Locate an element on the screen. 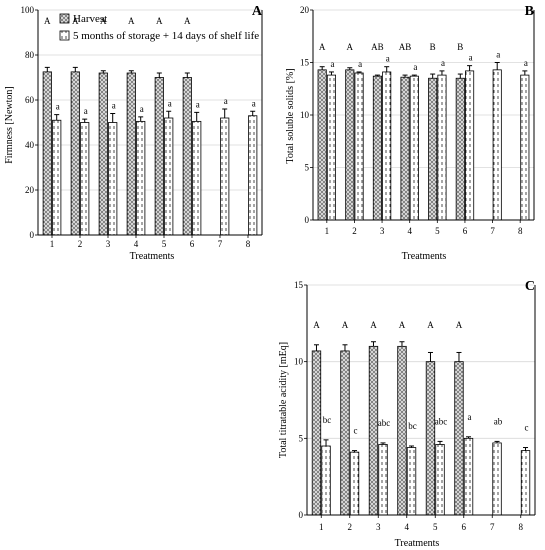  panel-a-ytick-label: 40 is located at coordinates (30, 145).